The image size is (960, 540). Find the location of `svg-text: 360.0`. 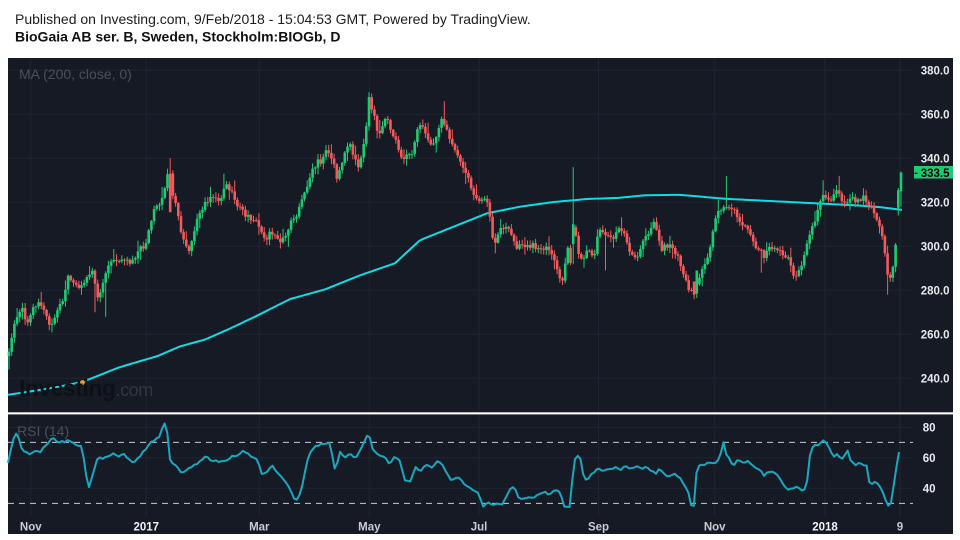

svg-text: 360.0 is located at coordinates (935, 116).